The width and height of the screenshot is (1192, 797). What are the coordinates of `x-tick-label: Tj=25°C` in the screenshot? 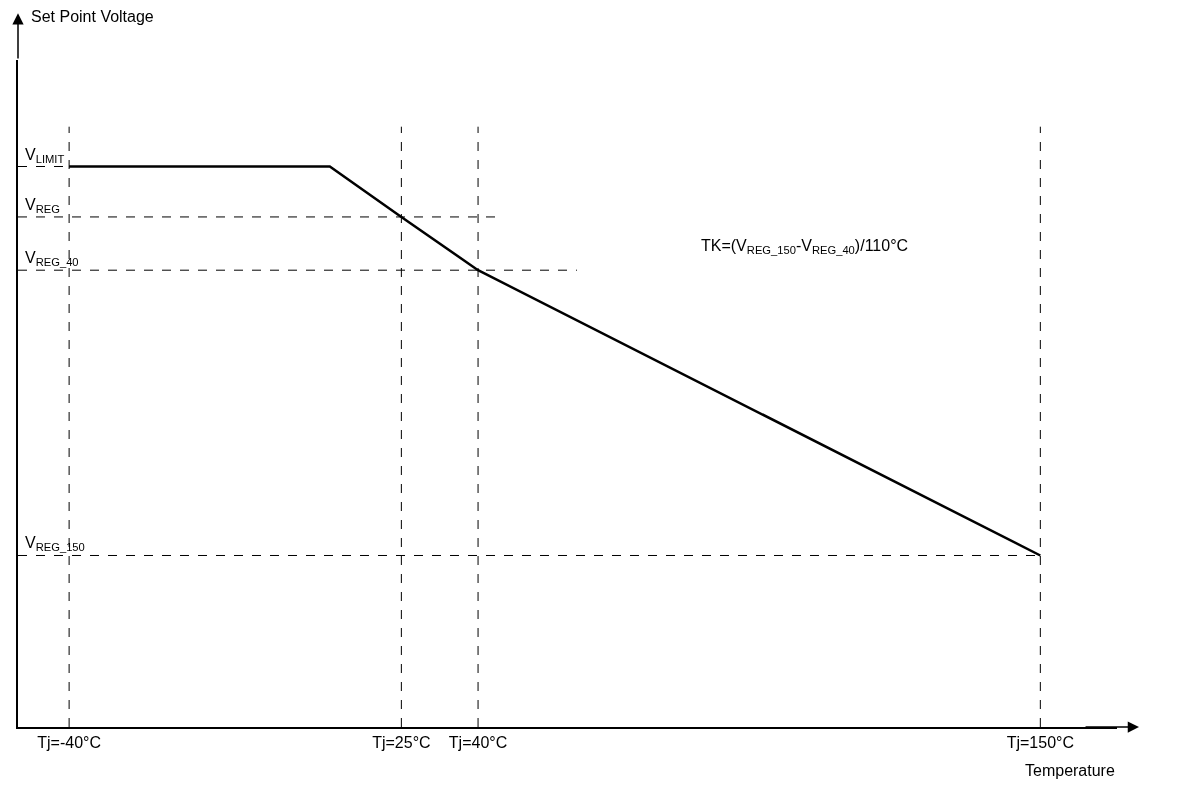 It's located at (401, 742).